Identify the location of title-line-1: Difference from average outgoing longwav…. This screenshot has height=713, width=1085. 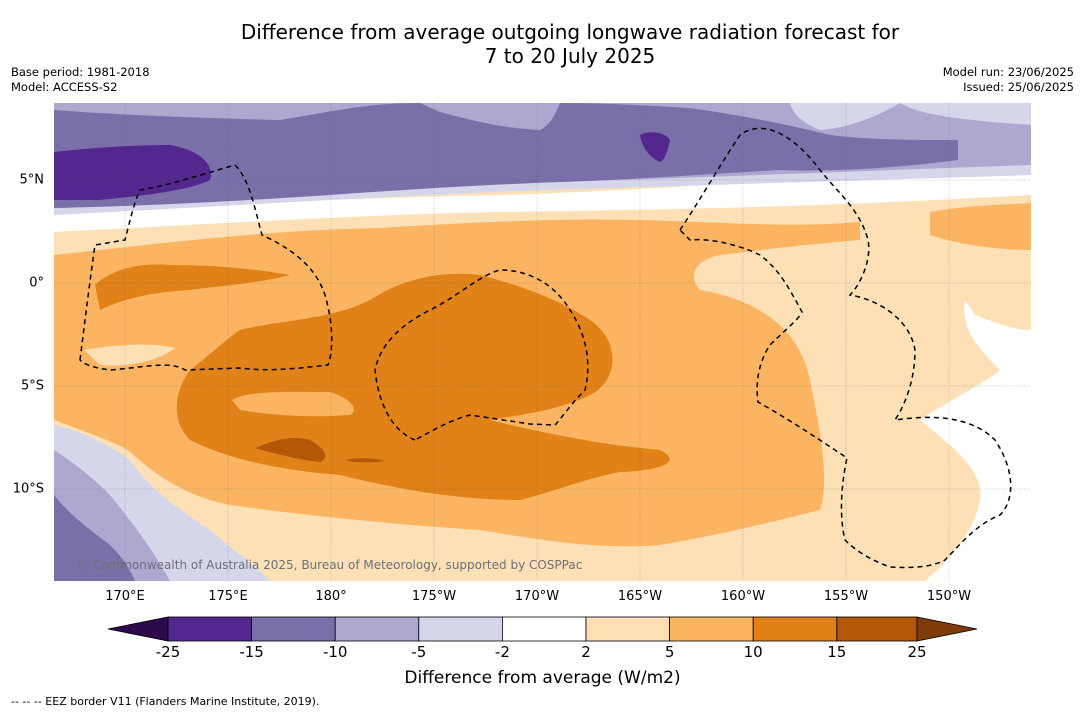
(570, 32).